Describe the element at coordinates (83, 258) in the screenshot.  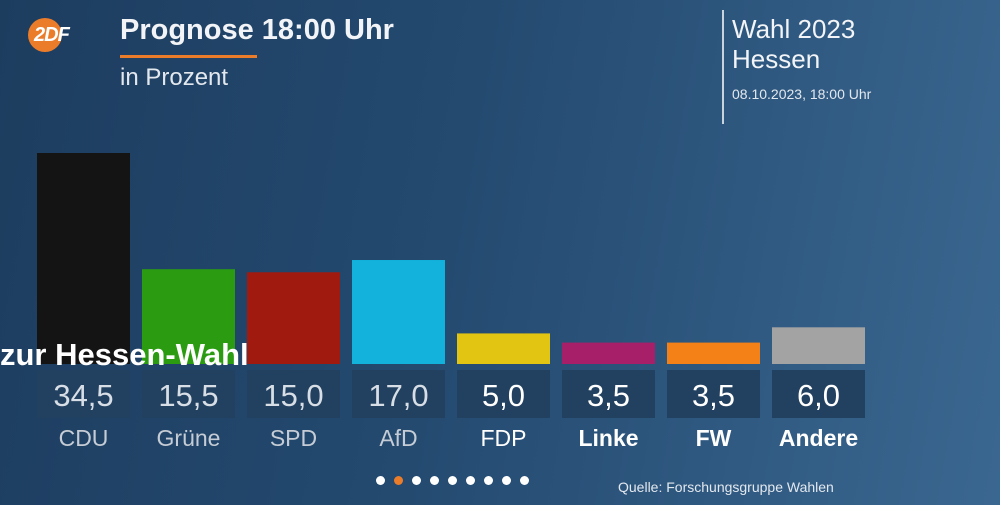
I see `bar-cdu` at that location.